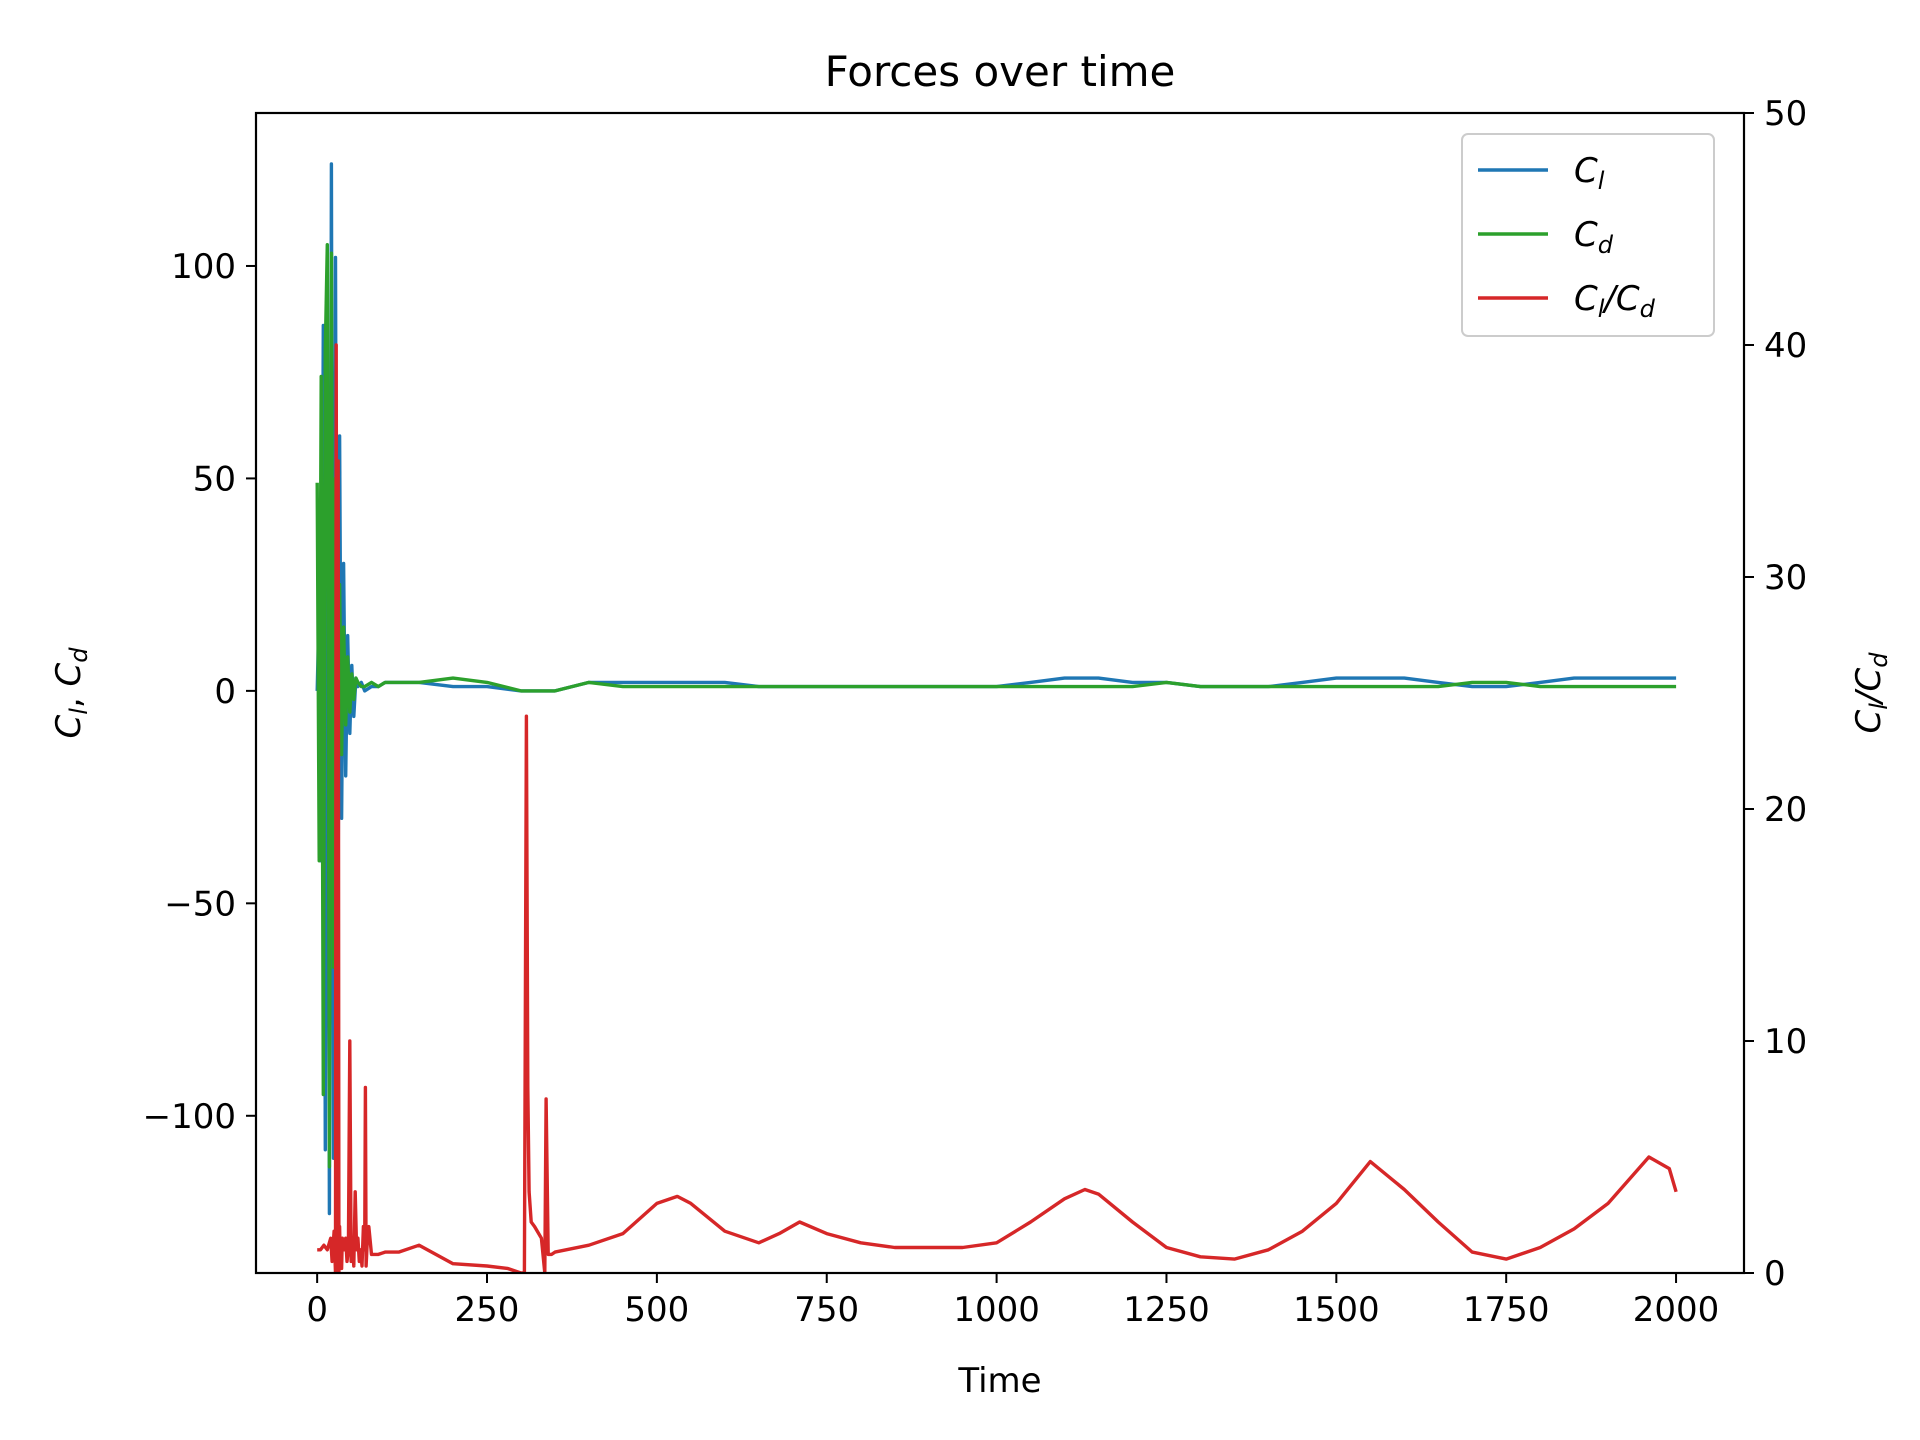 The height and width of the screenshot is (1440, 1920). What do you see at coordinates (200, 904) in the screenshot?
I see `y-left-tick-label: −50` at bounding box center [200, 904].